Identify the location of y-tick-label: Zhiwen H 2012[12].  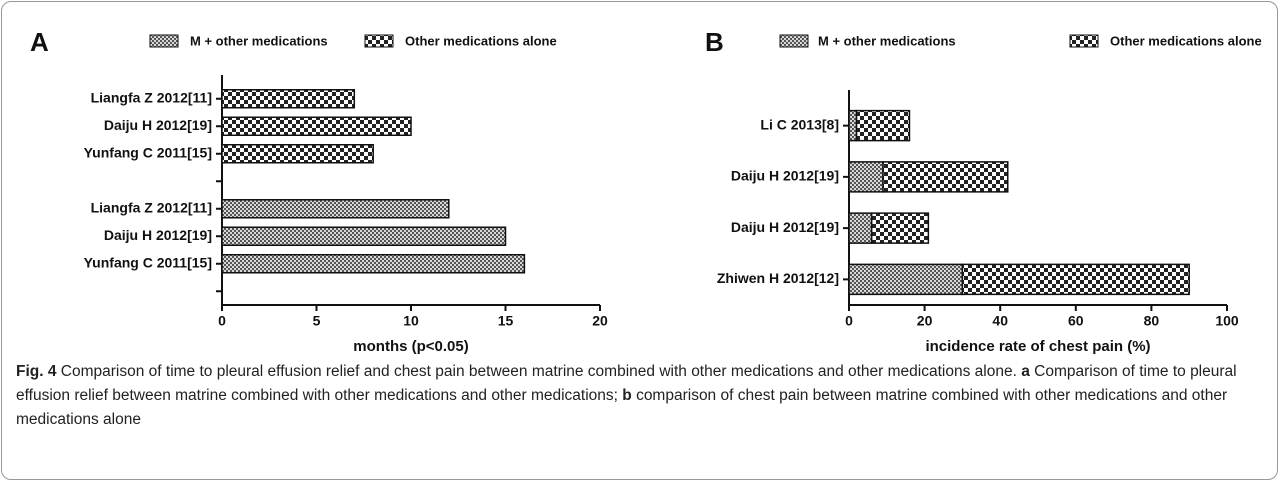
(778, 278).